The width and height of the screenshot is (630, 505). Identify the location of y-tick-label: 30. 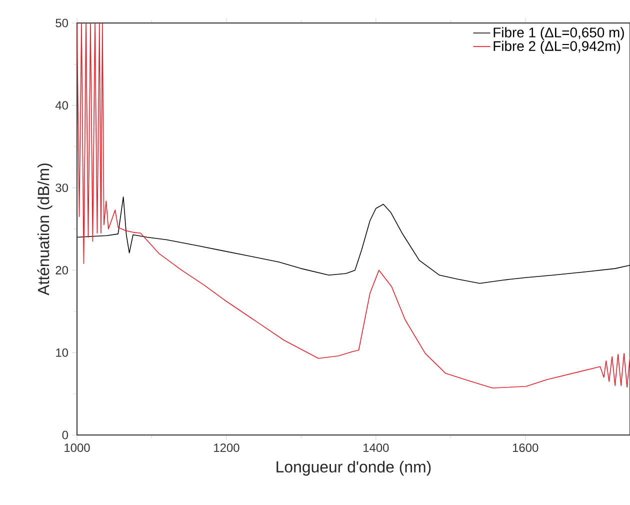
(62, 188).